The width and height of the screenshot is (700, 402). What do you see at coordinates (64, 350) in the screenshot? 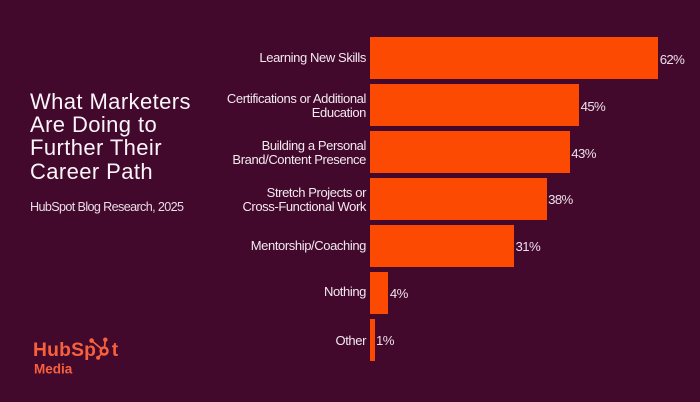
I see `svg-text: HubSp` at bounding box center [64, 350].